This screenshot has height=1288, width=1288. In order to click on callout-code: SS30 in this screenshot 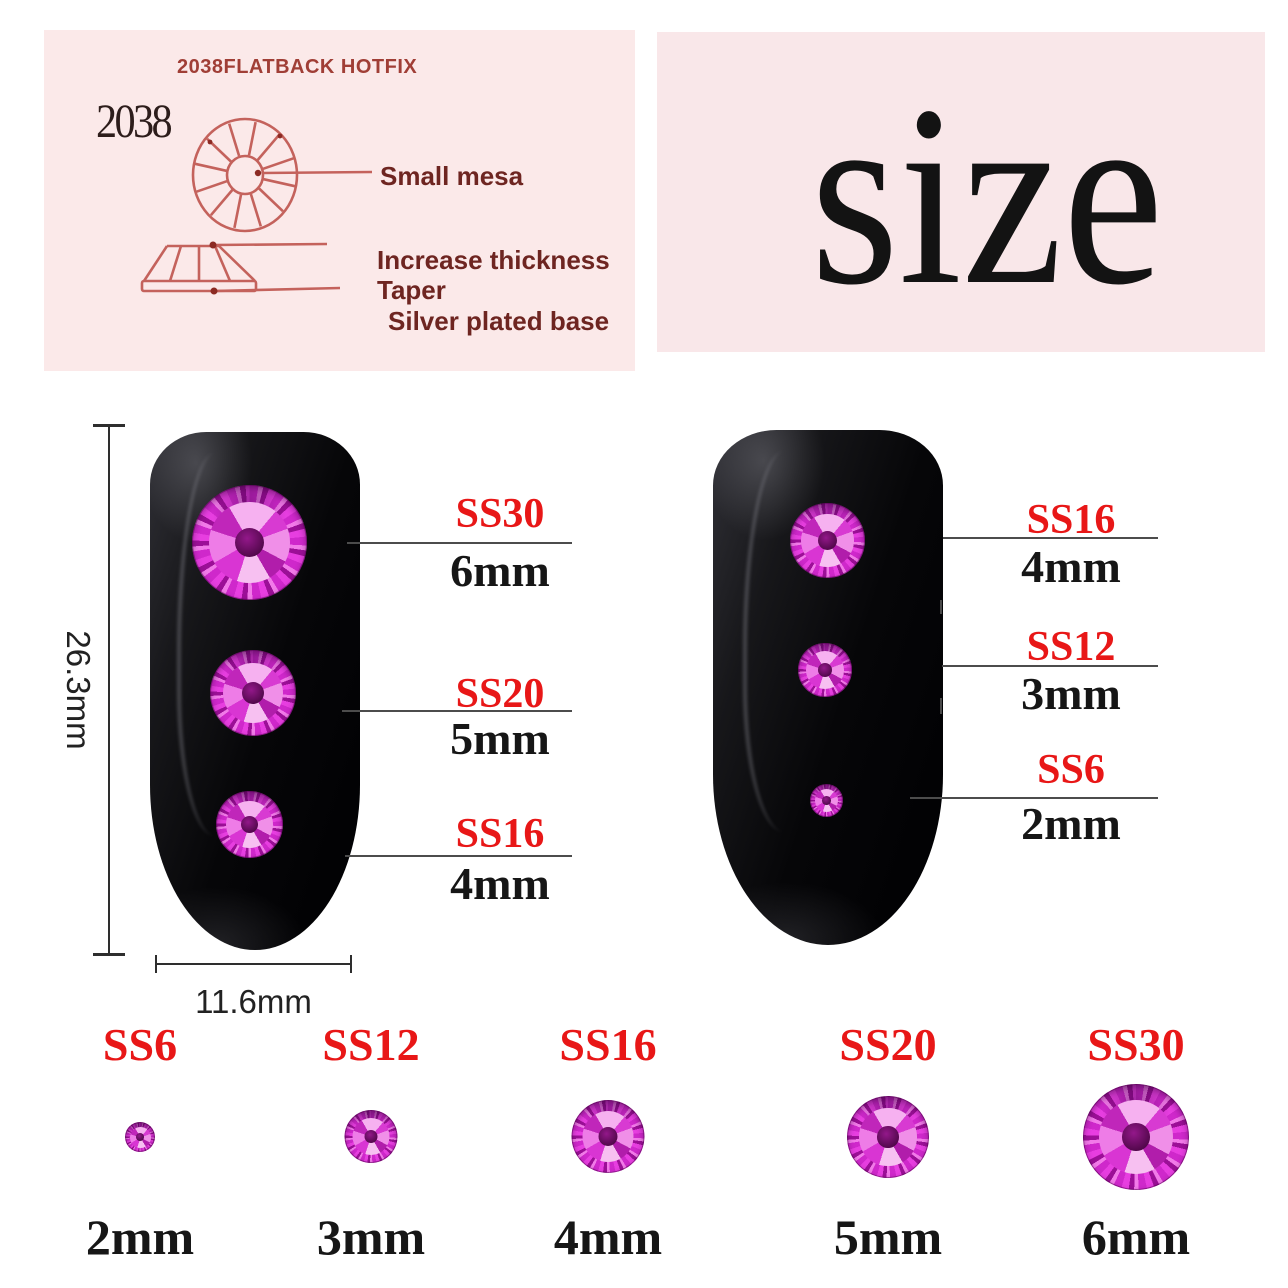, I will do `click(500, 514)`.